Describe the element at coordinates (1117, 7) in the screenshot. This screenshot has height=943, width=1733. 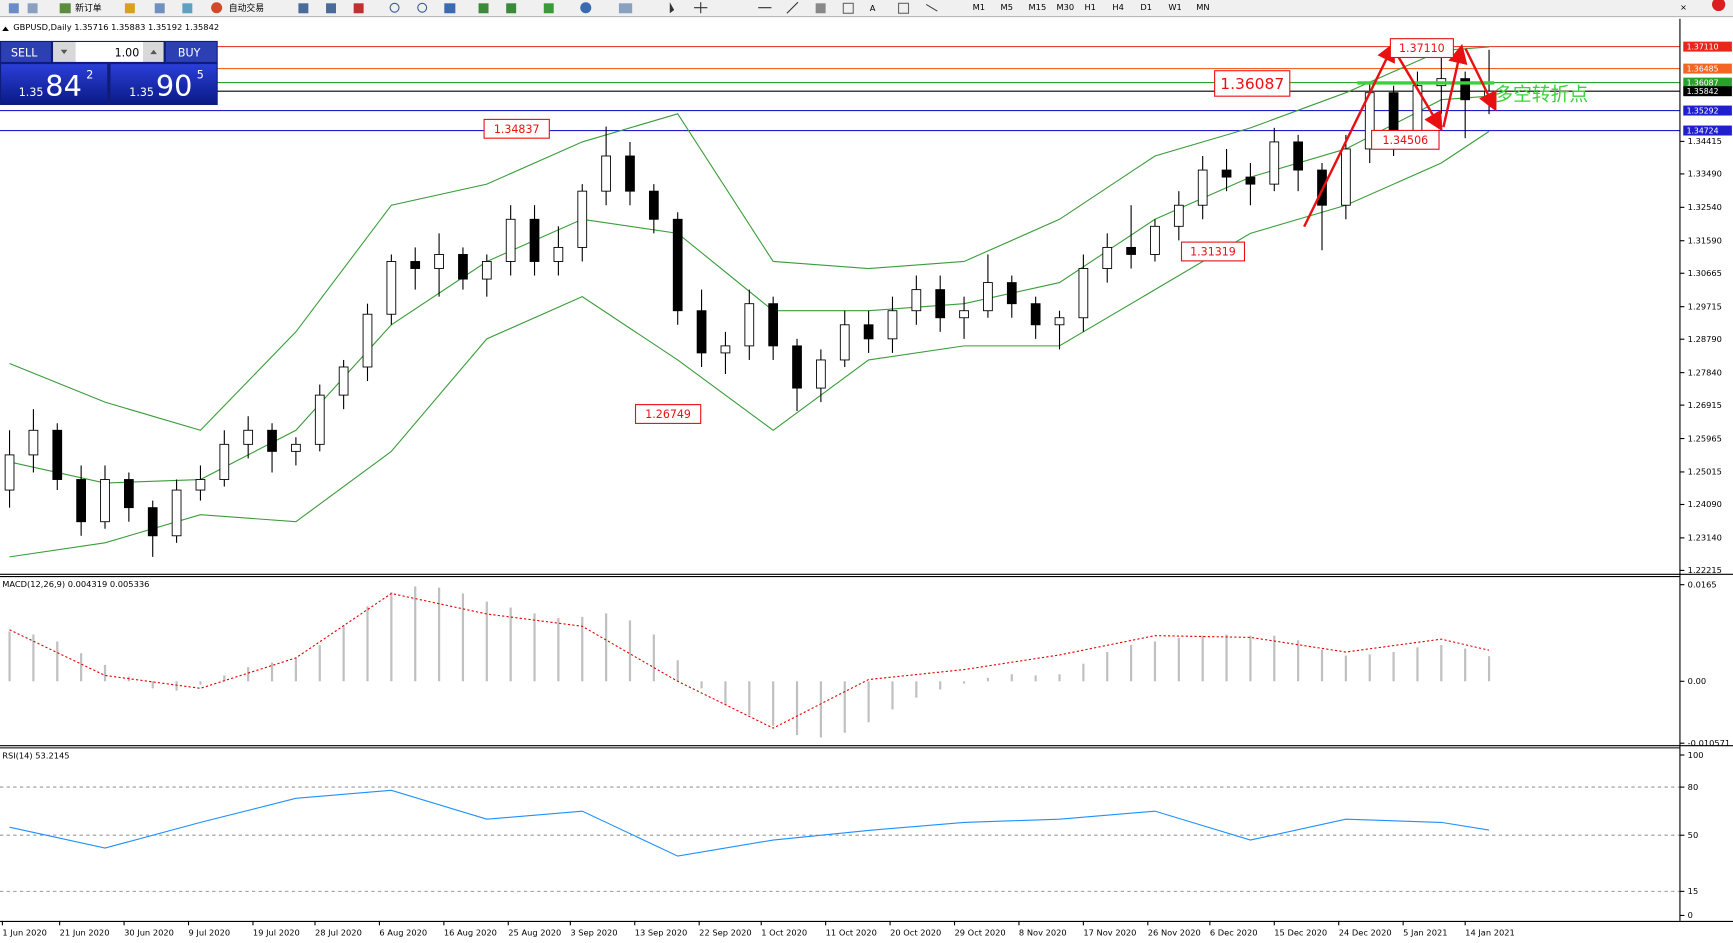
I see `timeframe-button: H4` at that location.